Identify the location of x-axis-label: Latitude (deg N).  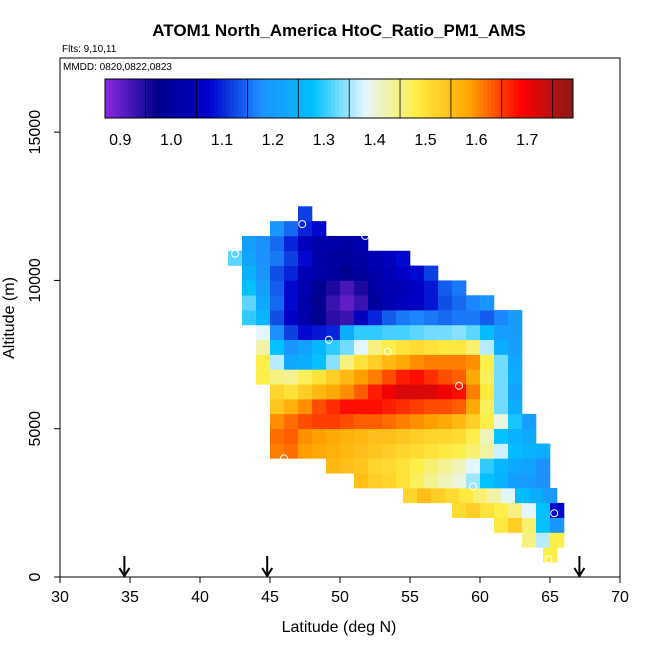
(339, 627).